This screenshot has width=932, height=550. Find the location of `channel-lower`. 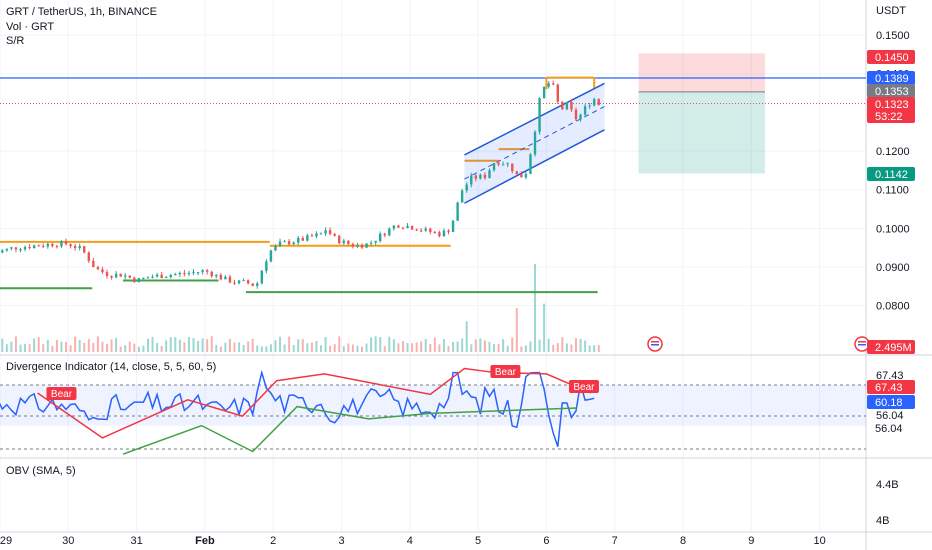

channel-lower is located at coordinates (534, 166).